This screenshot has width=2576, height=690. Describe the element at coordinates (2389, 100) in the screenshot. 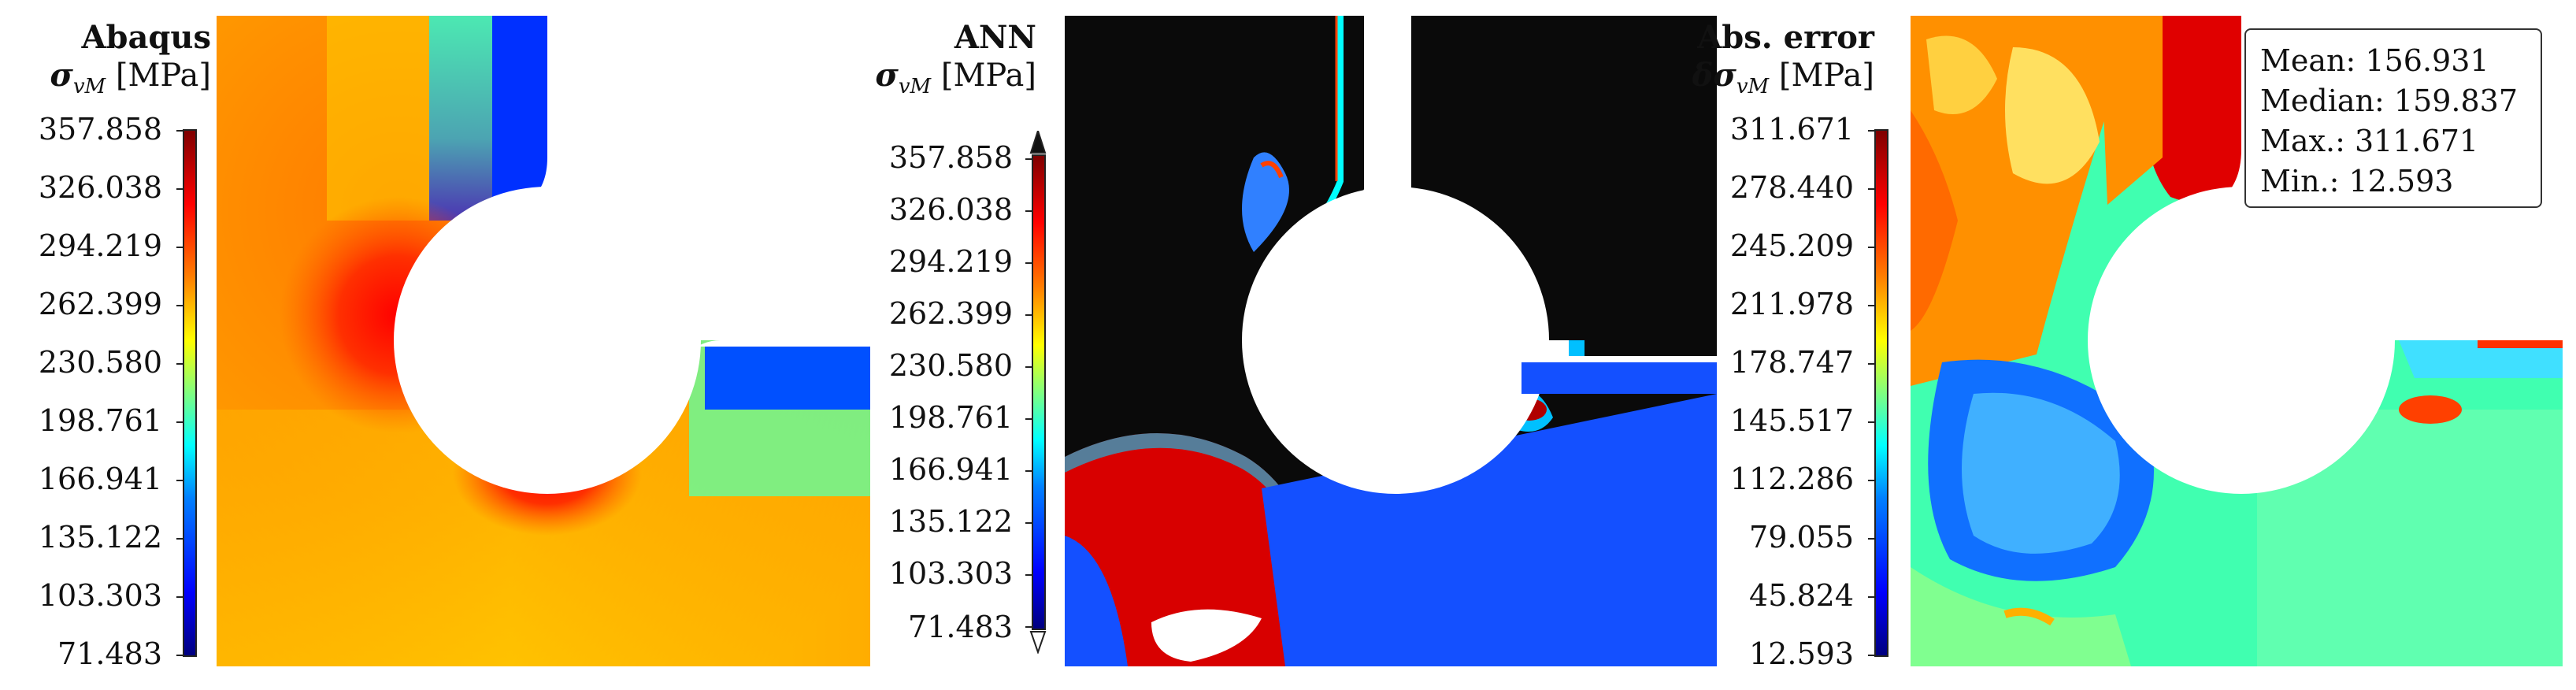

I see `stat-median: Median: 159.837` at that location.